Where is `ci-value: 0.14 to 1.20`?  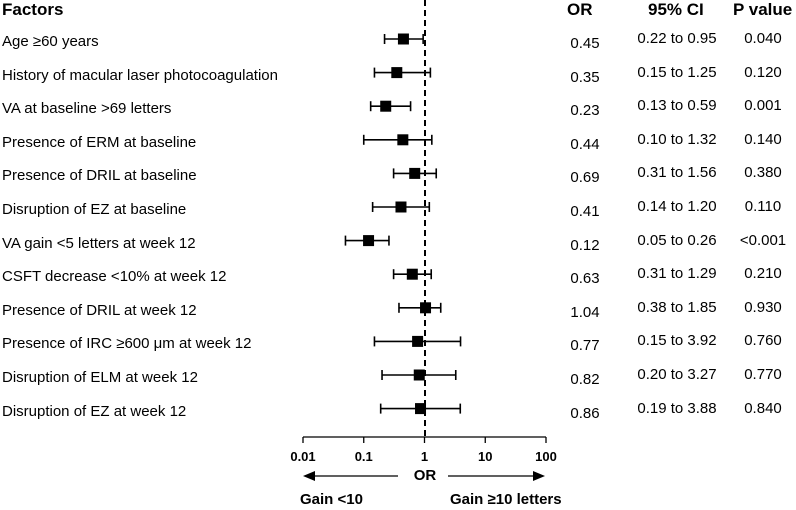
ci-value: 0.14 to 1.20 is located at coordinates (677, 206).